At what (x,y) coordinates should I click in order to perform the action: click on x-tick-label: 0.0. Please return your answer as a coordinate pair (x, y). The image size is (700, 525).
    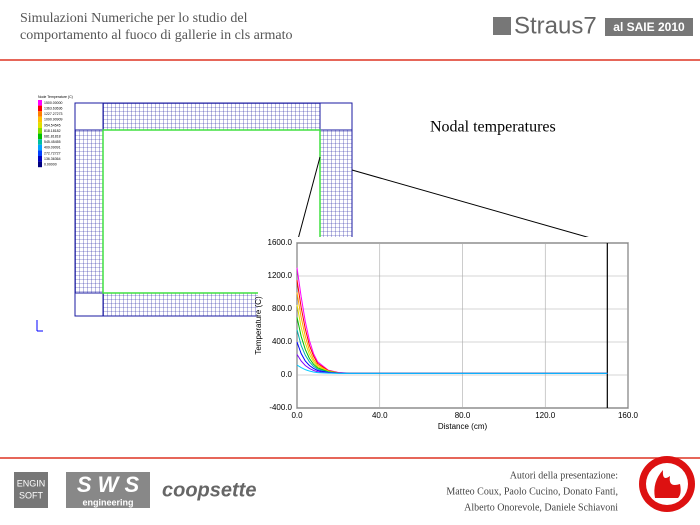
    Looking at the image, I should click on (297, 415).